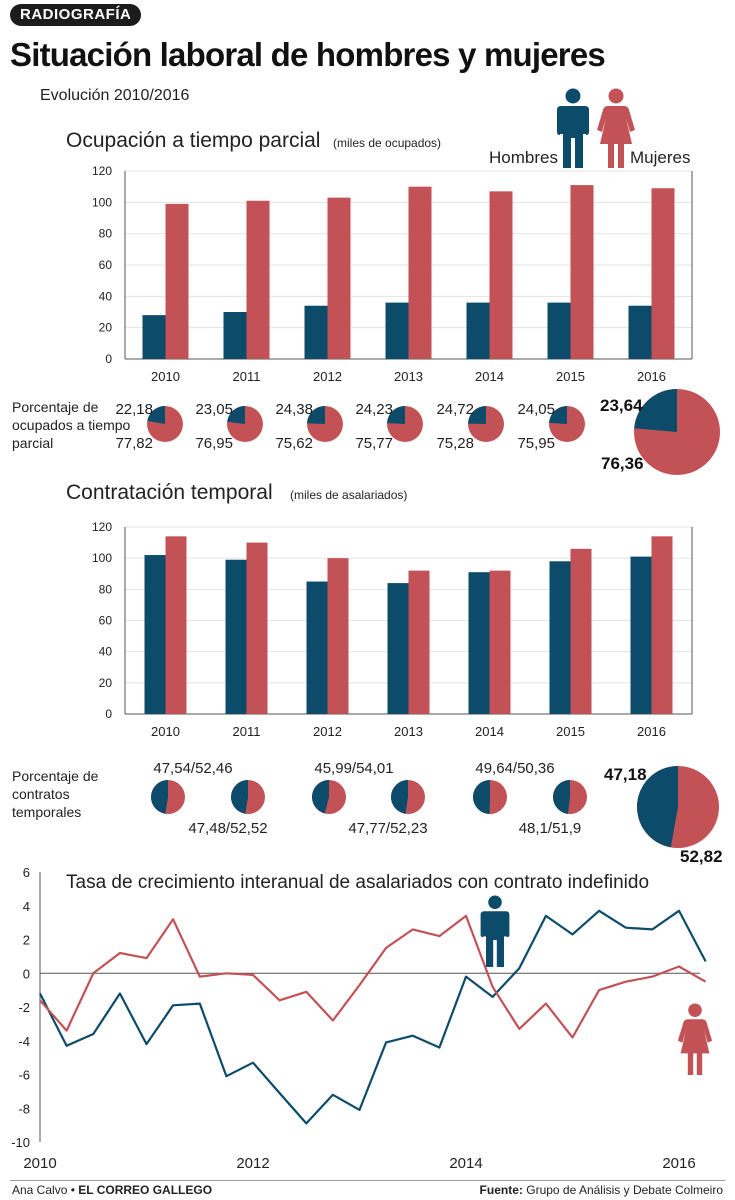 This screenshot has width=735, height=1200. Describe the element at coordinates (106, 296) in the screenshot. I see `parttime-ytick-label: 40` at that location.